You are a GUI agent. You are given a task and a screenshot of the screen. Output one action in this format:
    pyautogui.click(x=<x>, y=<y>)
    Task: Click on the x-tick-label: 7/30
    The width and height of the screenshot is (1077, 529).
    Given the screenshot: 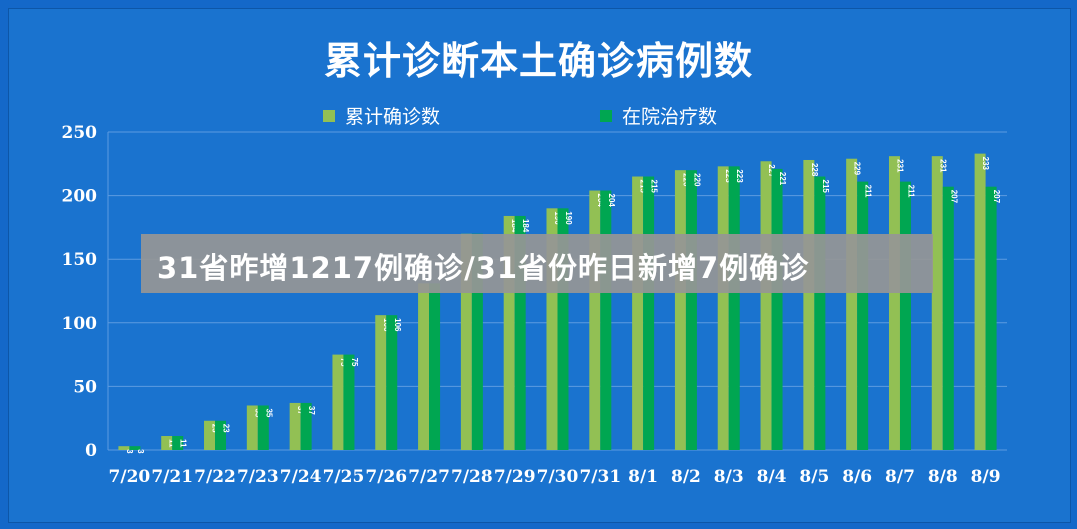 What is the action you would take?
    pyautogui.click(x=558, y=477)
    